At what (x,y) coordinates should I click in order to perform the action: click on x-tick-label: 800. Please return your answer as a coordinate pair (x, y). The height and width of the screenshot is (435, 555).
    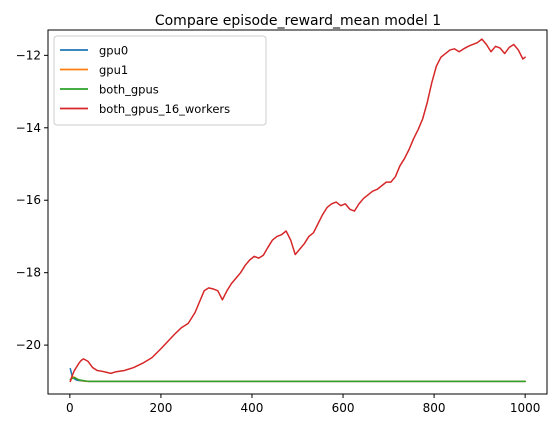
    Looking at the image, I should click on (434, 408).